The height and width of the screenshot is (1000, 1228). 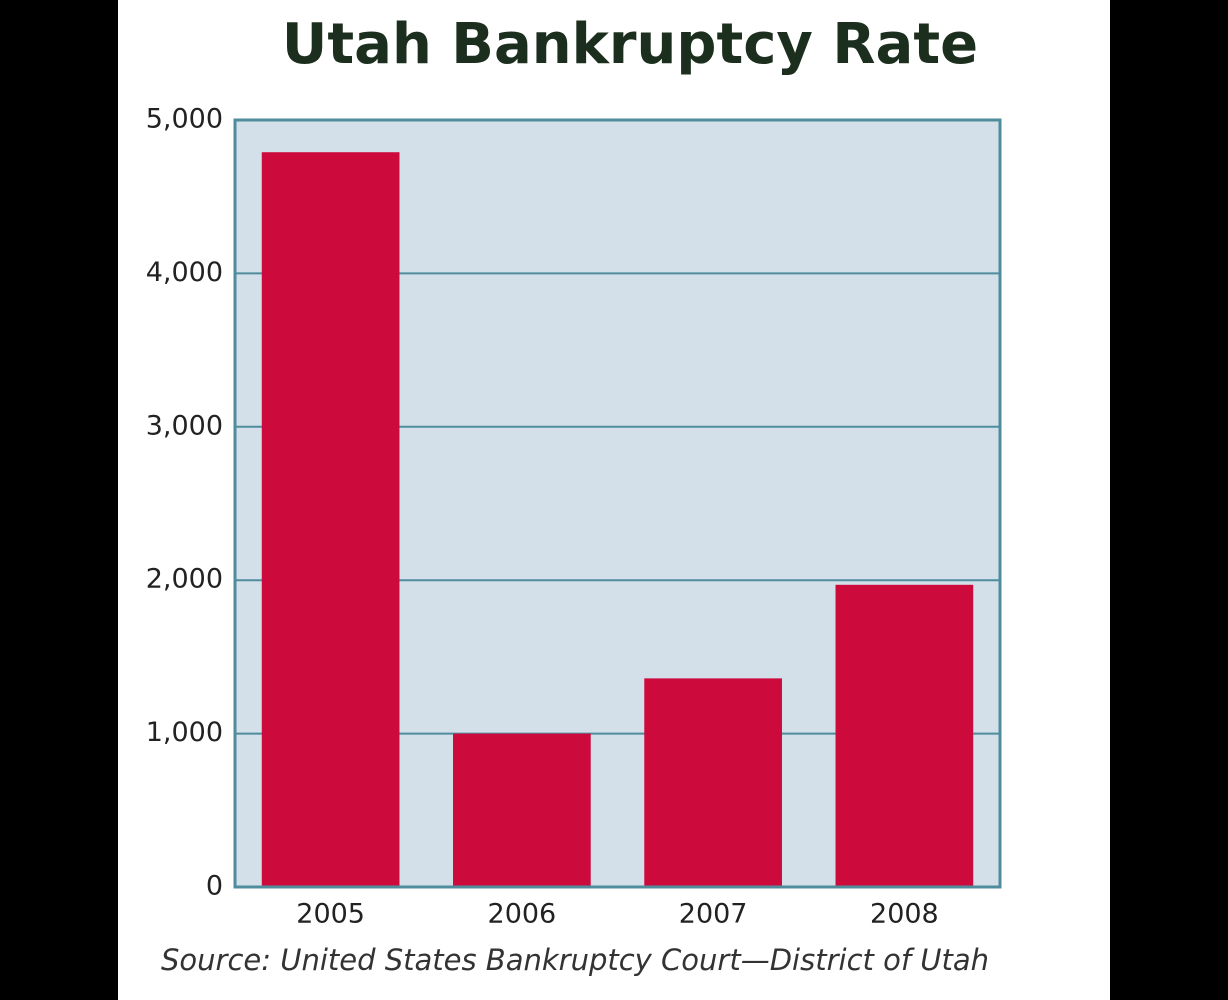 I want to click on x-tick-label: 2008, so click(x=904, y=914).